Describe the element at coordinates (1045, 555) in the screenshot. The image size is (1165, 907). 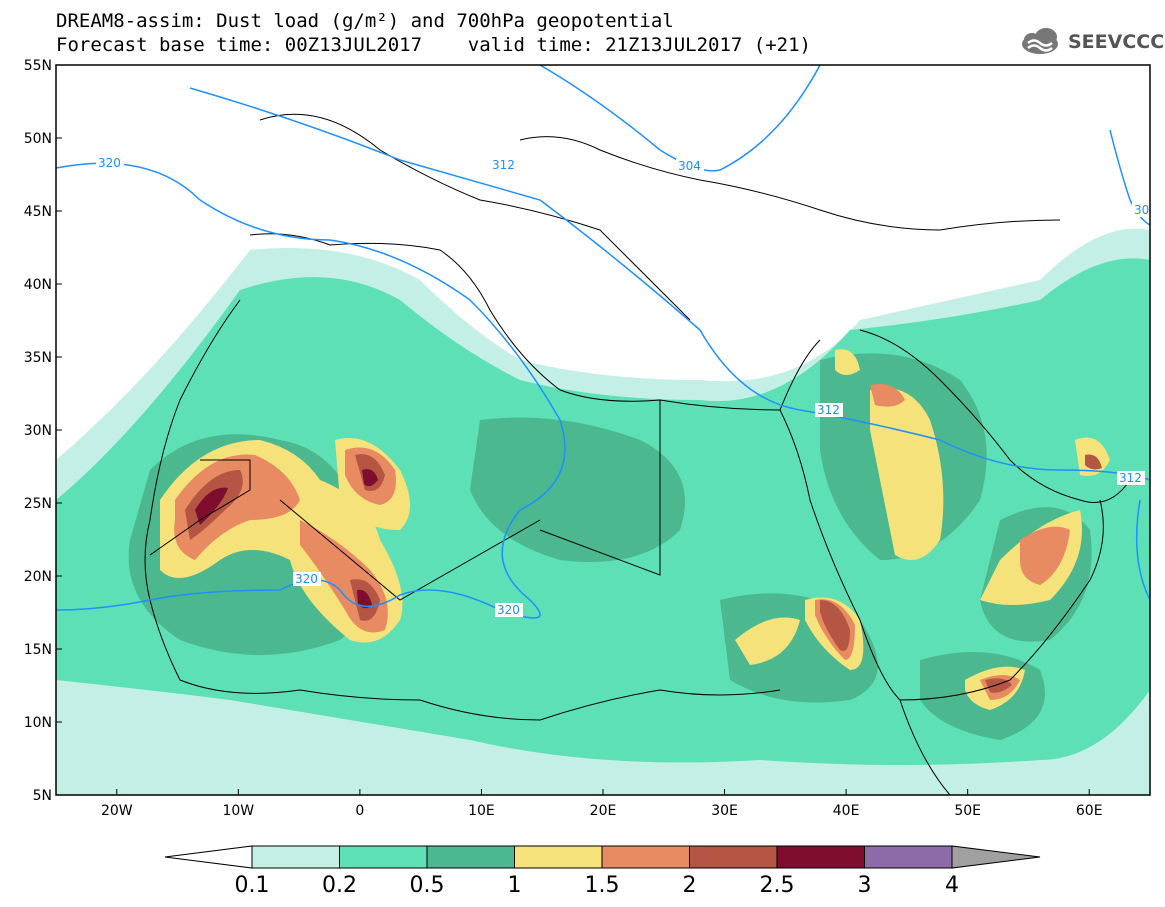
I see `dust-level-1.5d` at that location.